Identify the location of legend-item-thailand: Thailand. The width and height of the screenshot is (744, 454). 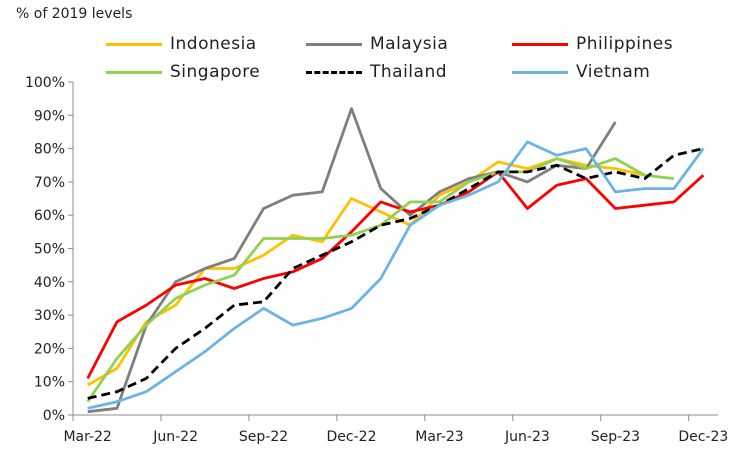
(409, 72).